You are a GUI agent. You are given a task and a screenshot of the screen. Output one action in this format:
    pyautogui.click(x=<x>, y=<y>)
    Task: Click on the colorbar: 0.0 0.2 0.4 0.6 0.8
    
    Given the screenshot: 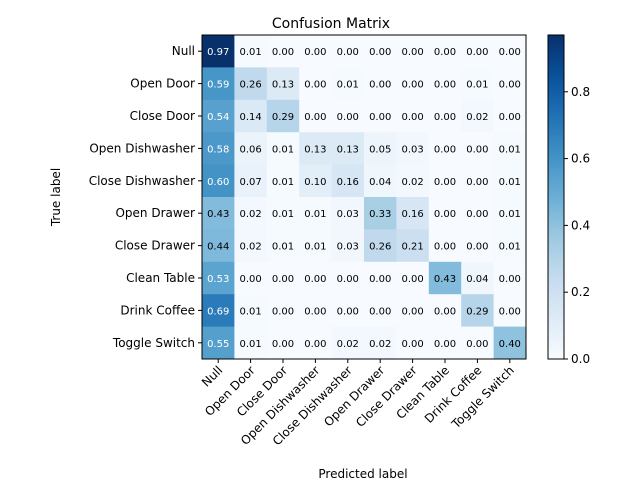 What is the action you would take?
    pyautogui.click(x=568, y=200)
    